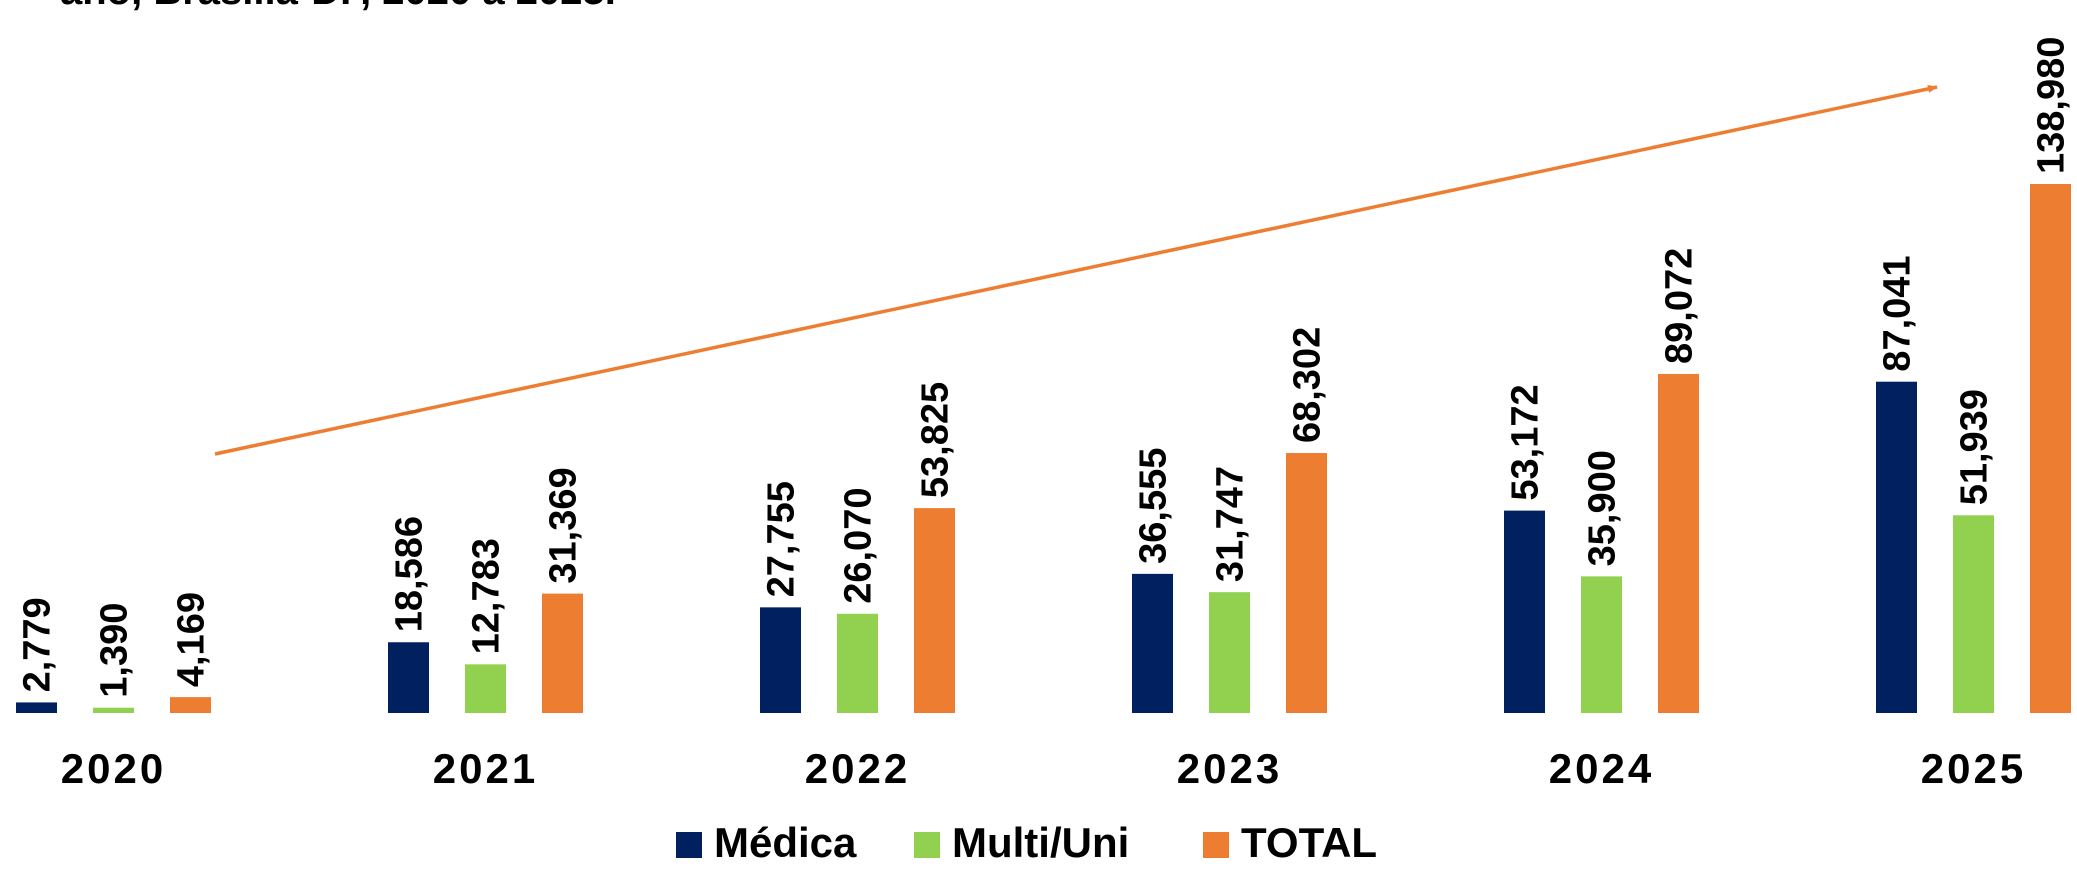  I want to click on data-label: 53,825, so click(936, 440).